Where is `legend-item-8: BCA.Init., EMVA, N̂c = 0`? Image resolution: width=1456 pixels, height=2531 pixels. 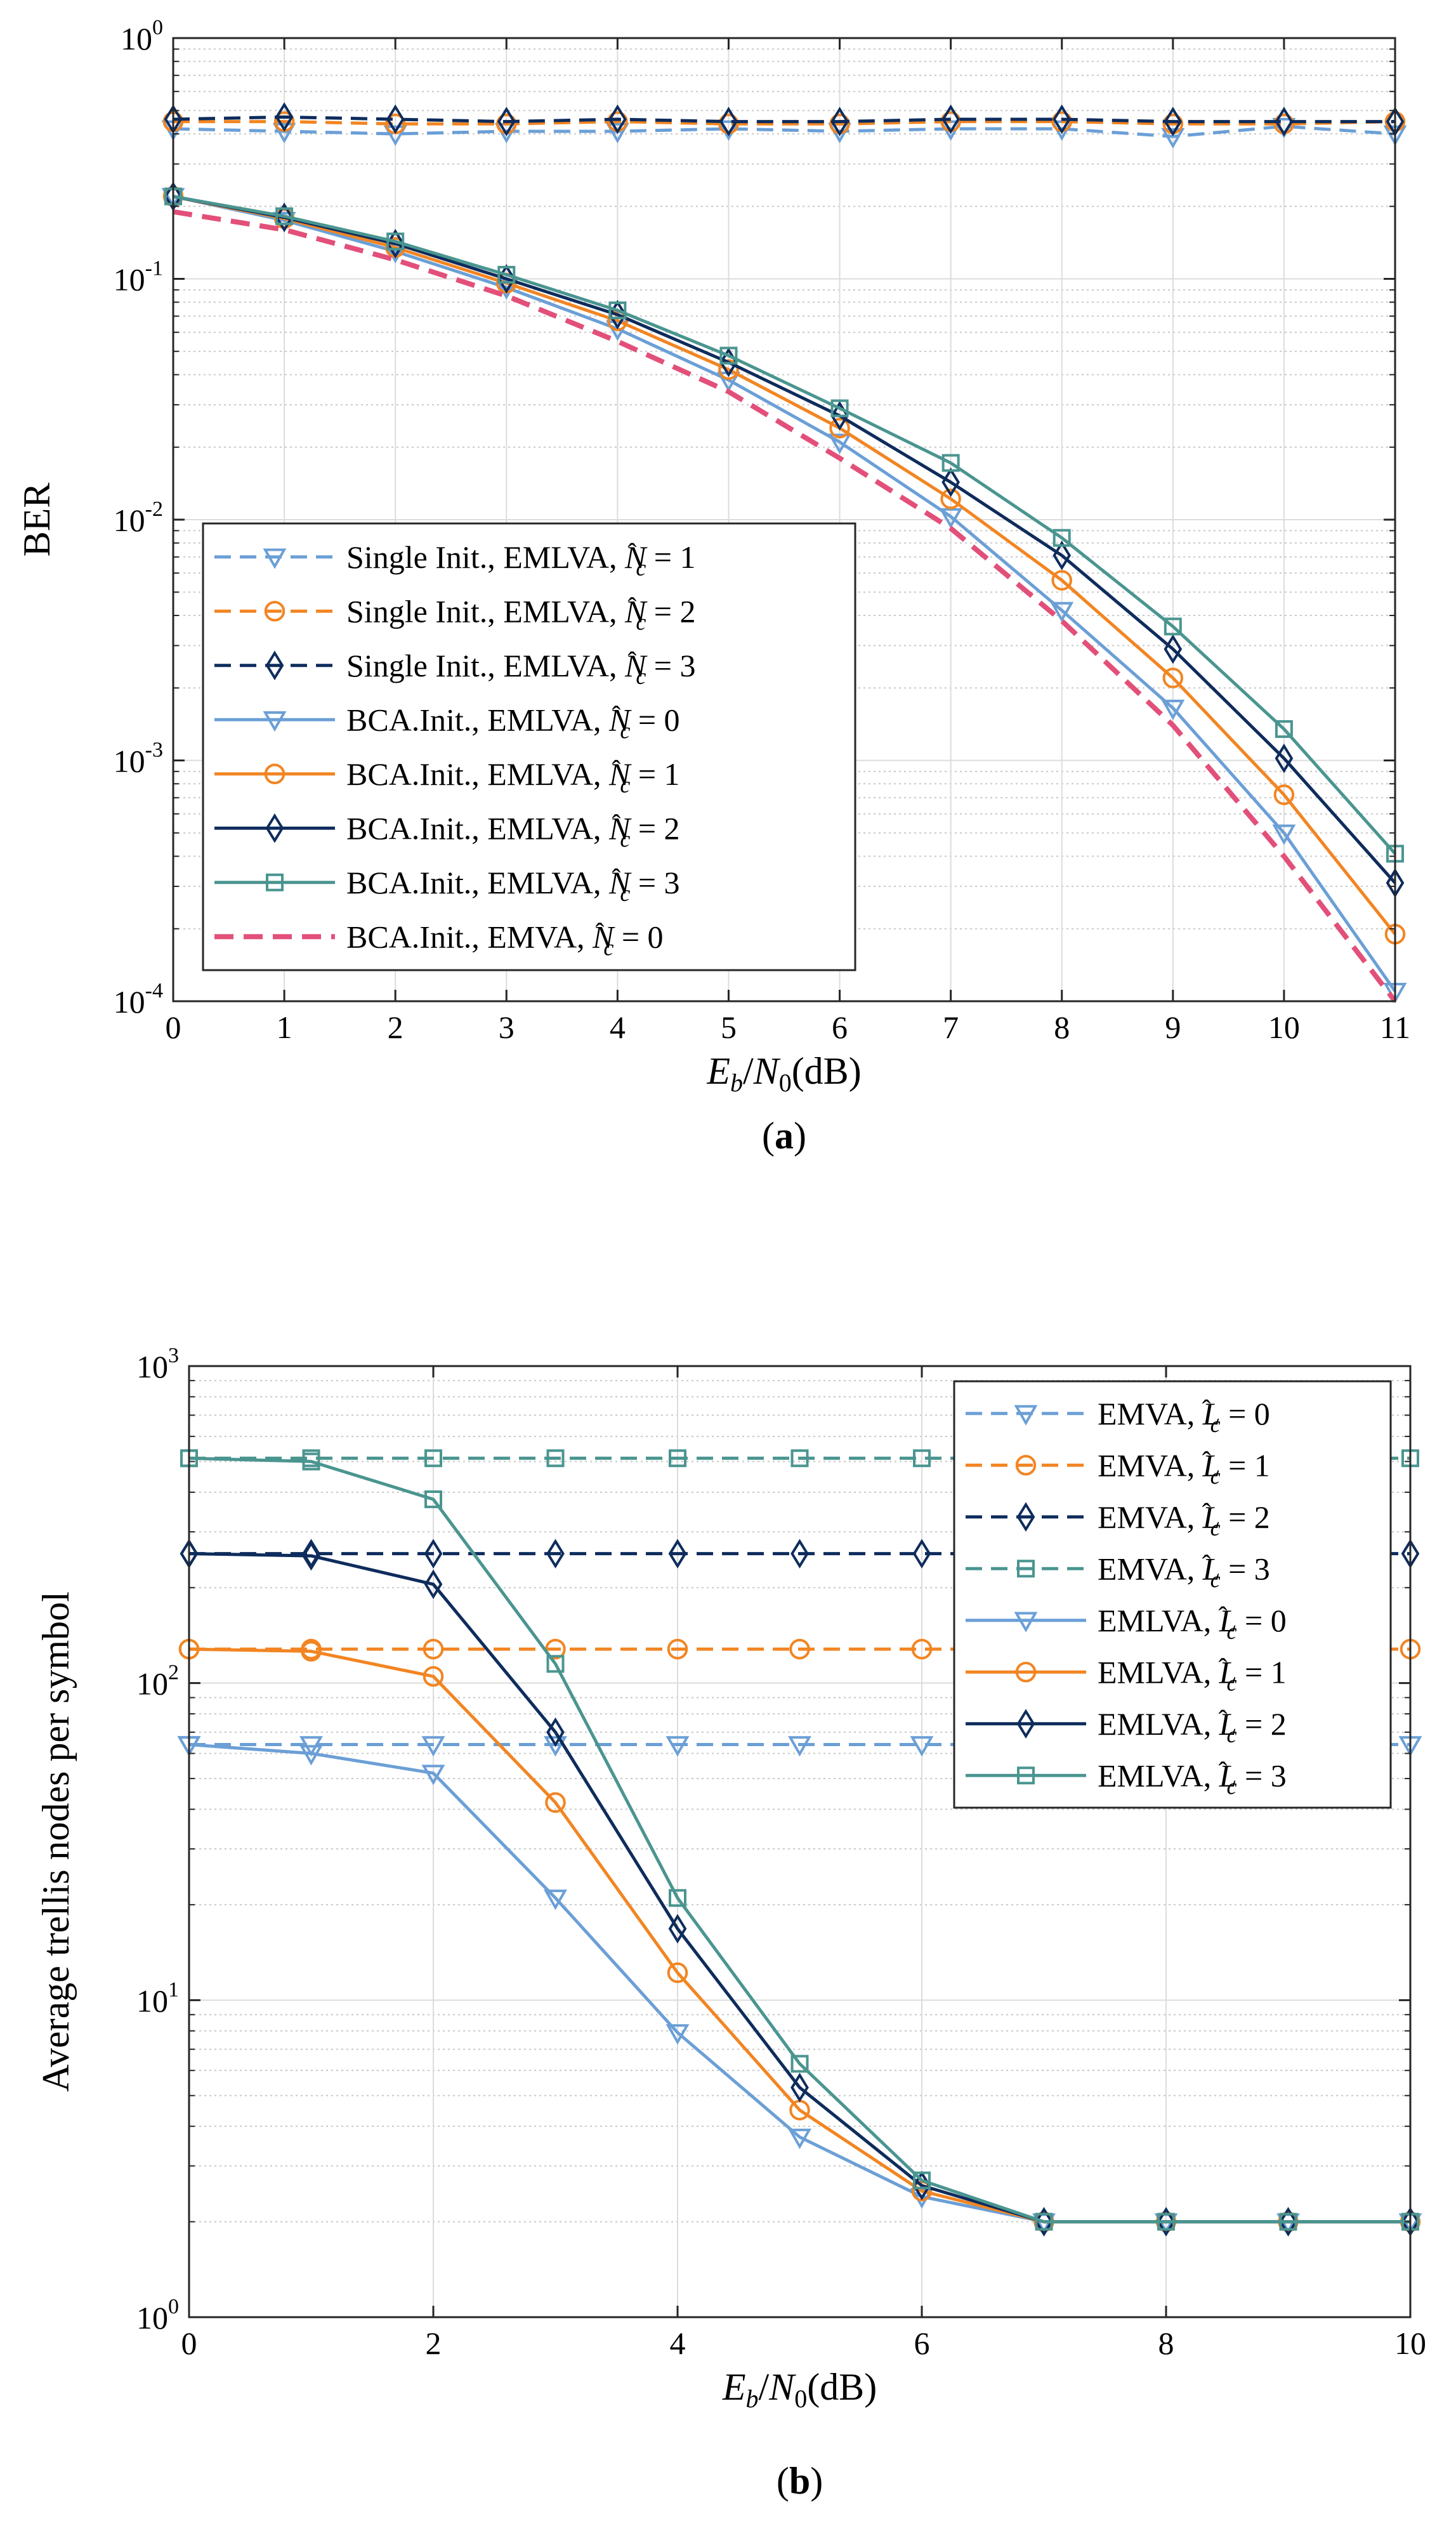 legend-item-8: BCA.Init., EMVA, N̂c = 0 is located at coordinates (439, 939).